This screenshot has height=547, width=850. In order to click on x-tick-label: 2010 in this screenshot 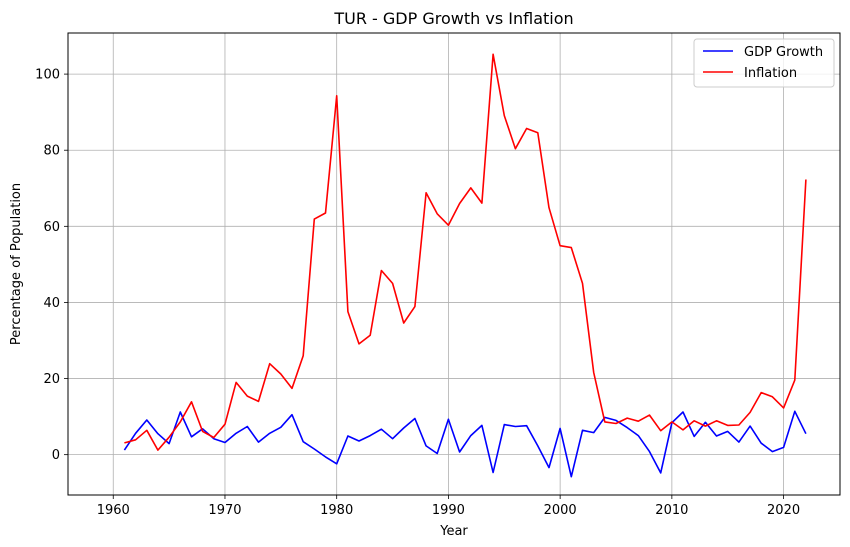, I will do `click(671, 510)`.